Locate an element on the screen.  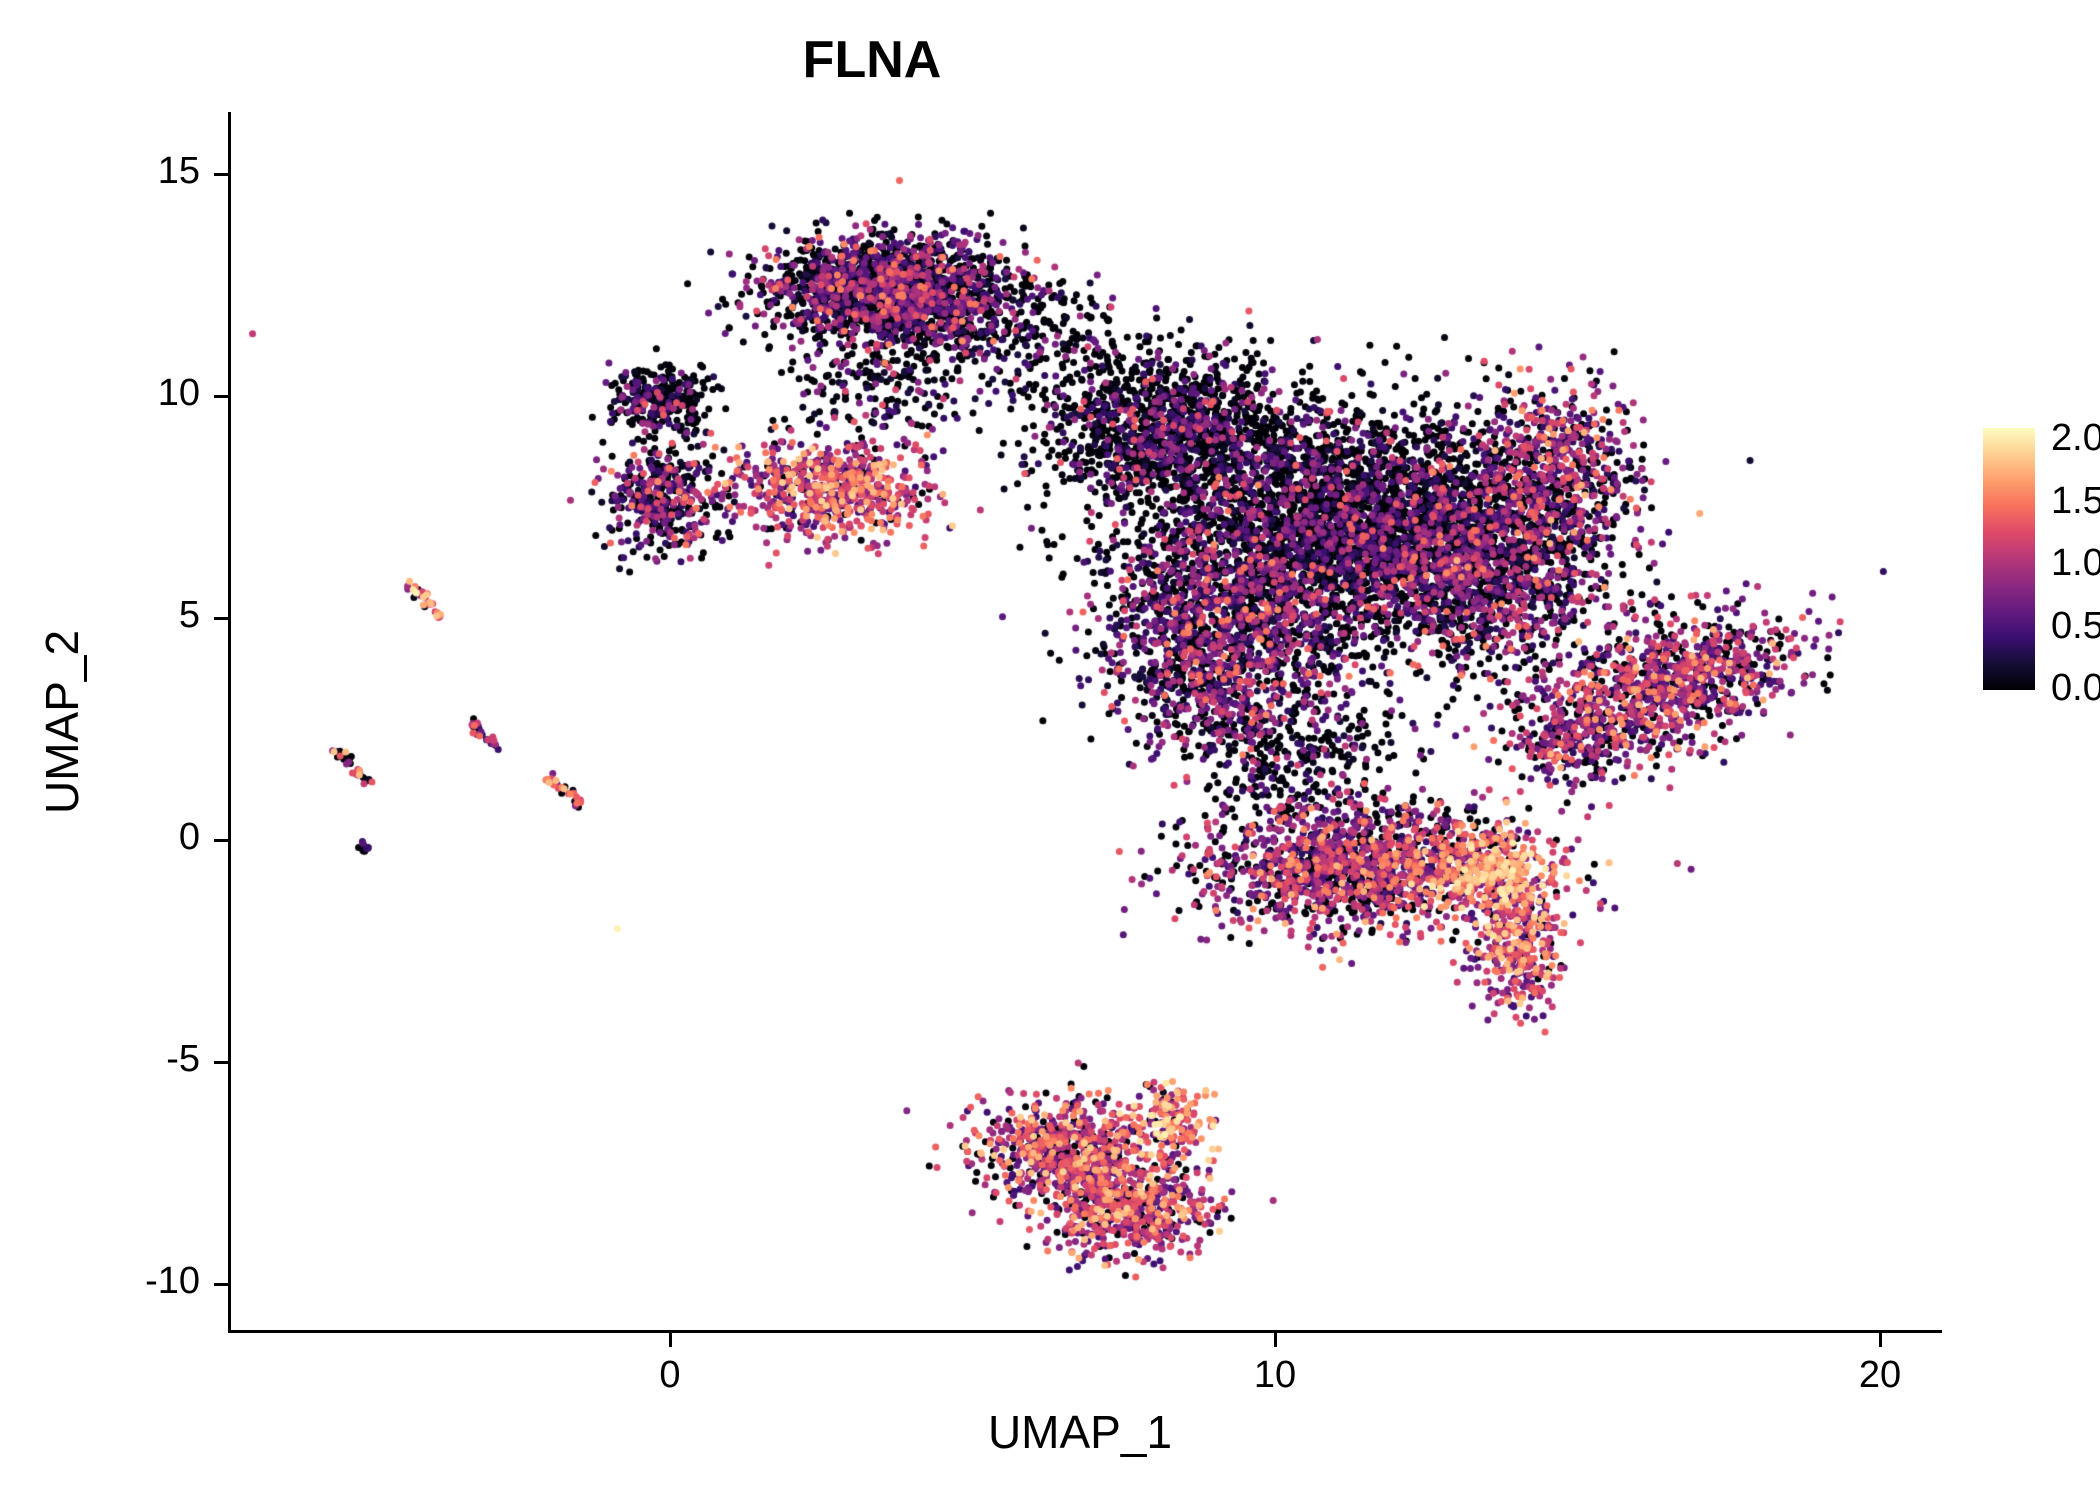
plot-title: FLNA is located at coordinates (872, 60).